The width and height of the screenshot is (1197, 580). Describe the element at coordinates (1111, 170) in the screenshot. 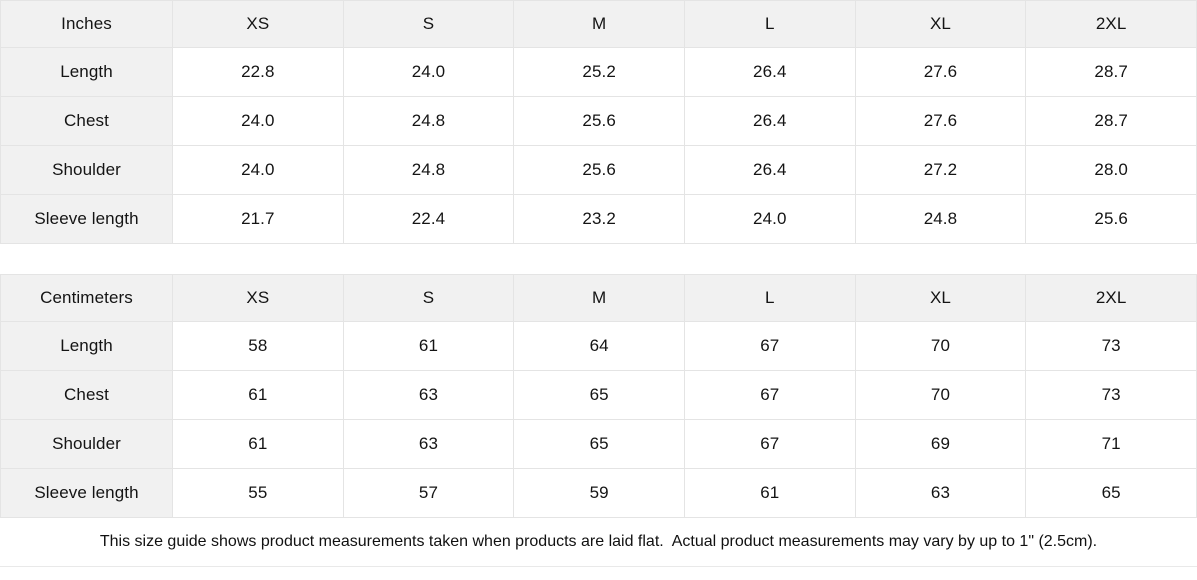

I see `measurement-value-cell: 28.0` at that location.